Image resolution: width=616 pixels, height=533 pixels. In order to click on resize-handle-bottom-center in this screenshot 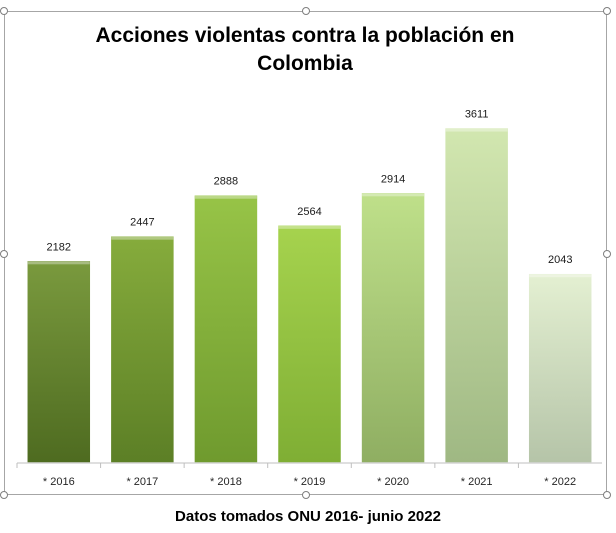, I will do `click(306, 495)`.